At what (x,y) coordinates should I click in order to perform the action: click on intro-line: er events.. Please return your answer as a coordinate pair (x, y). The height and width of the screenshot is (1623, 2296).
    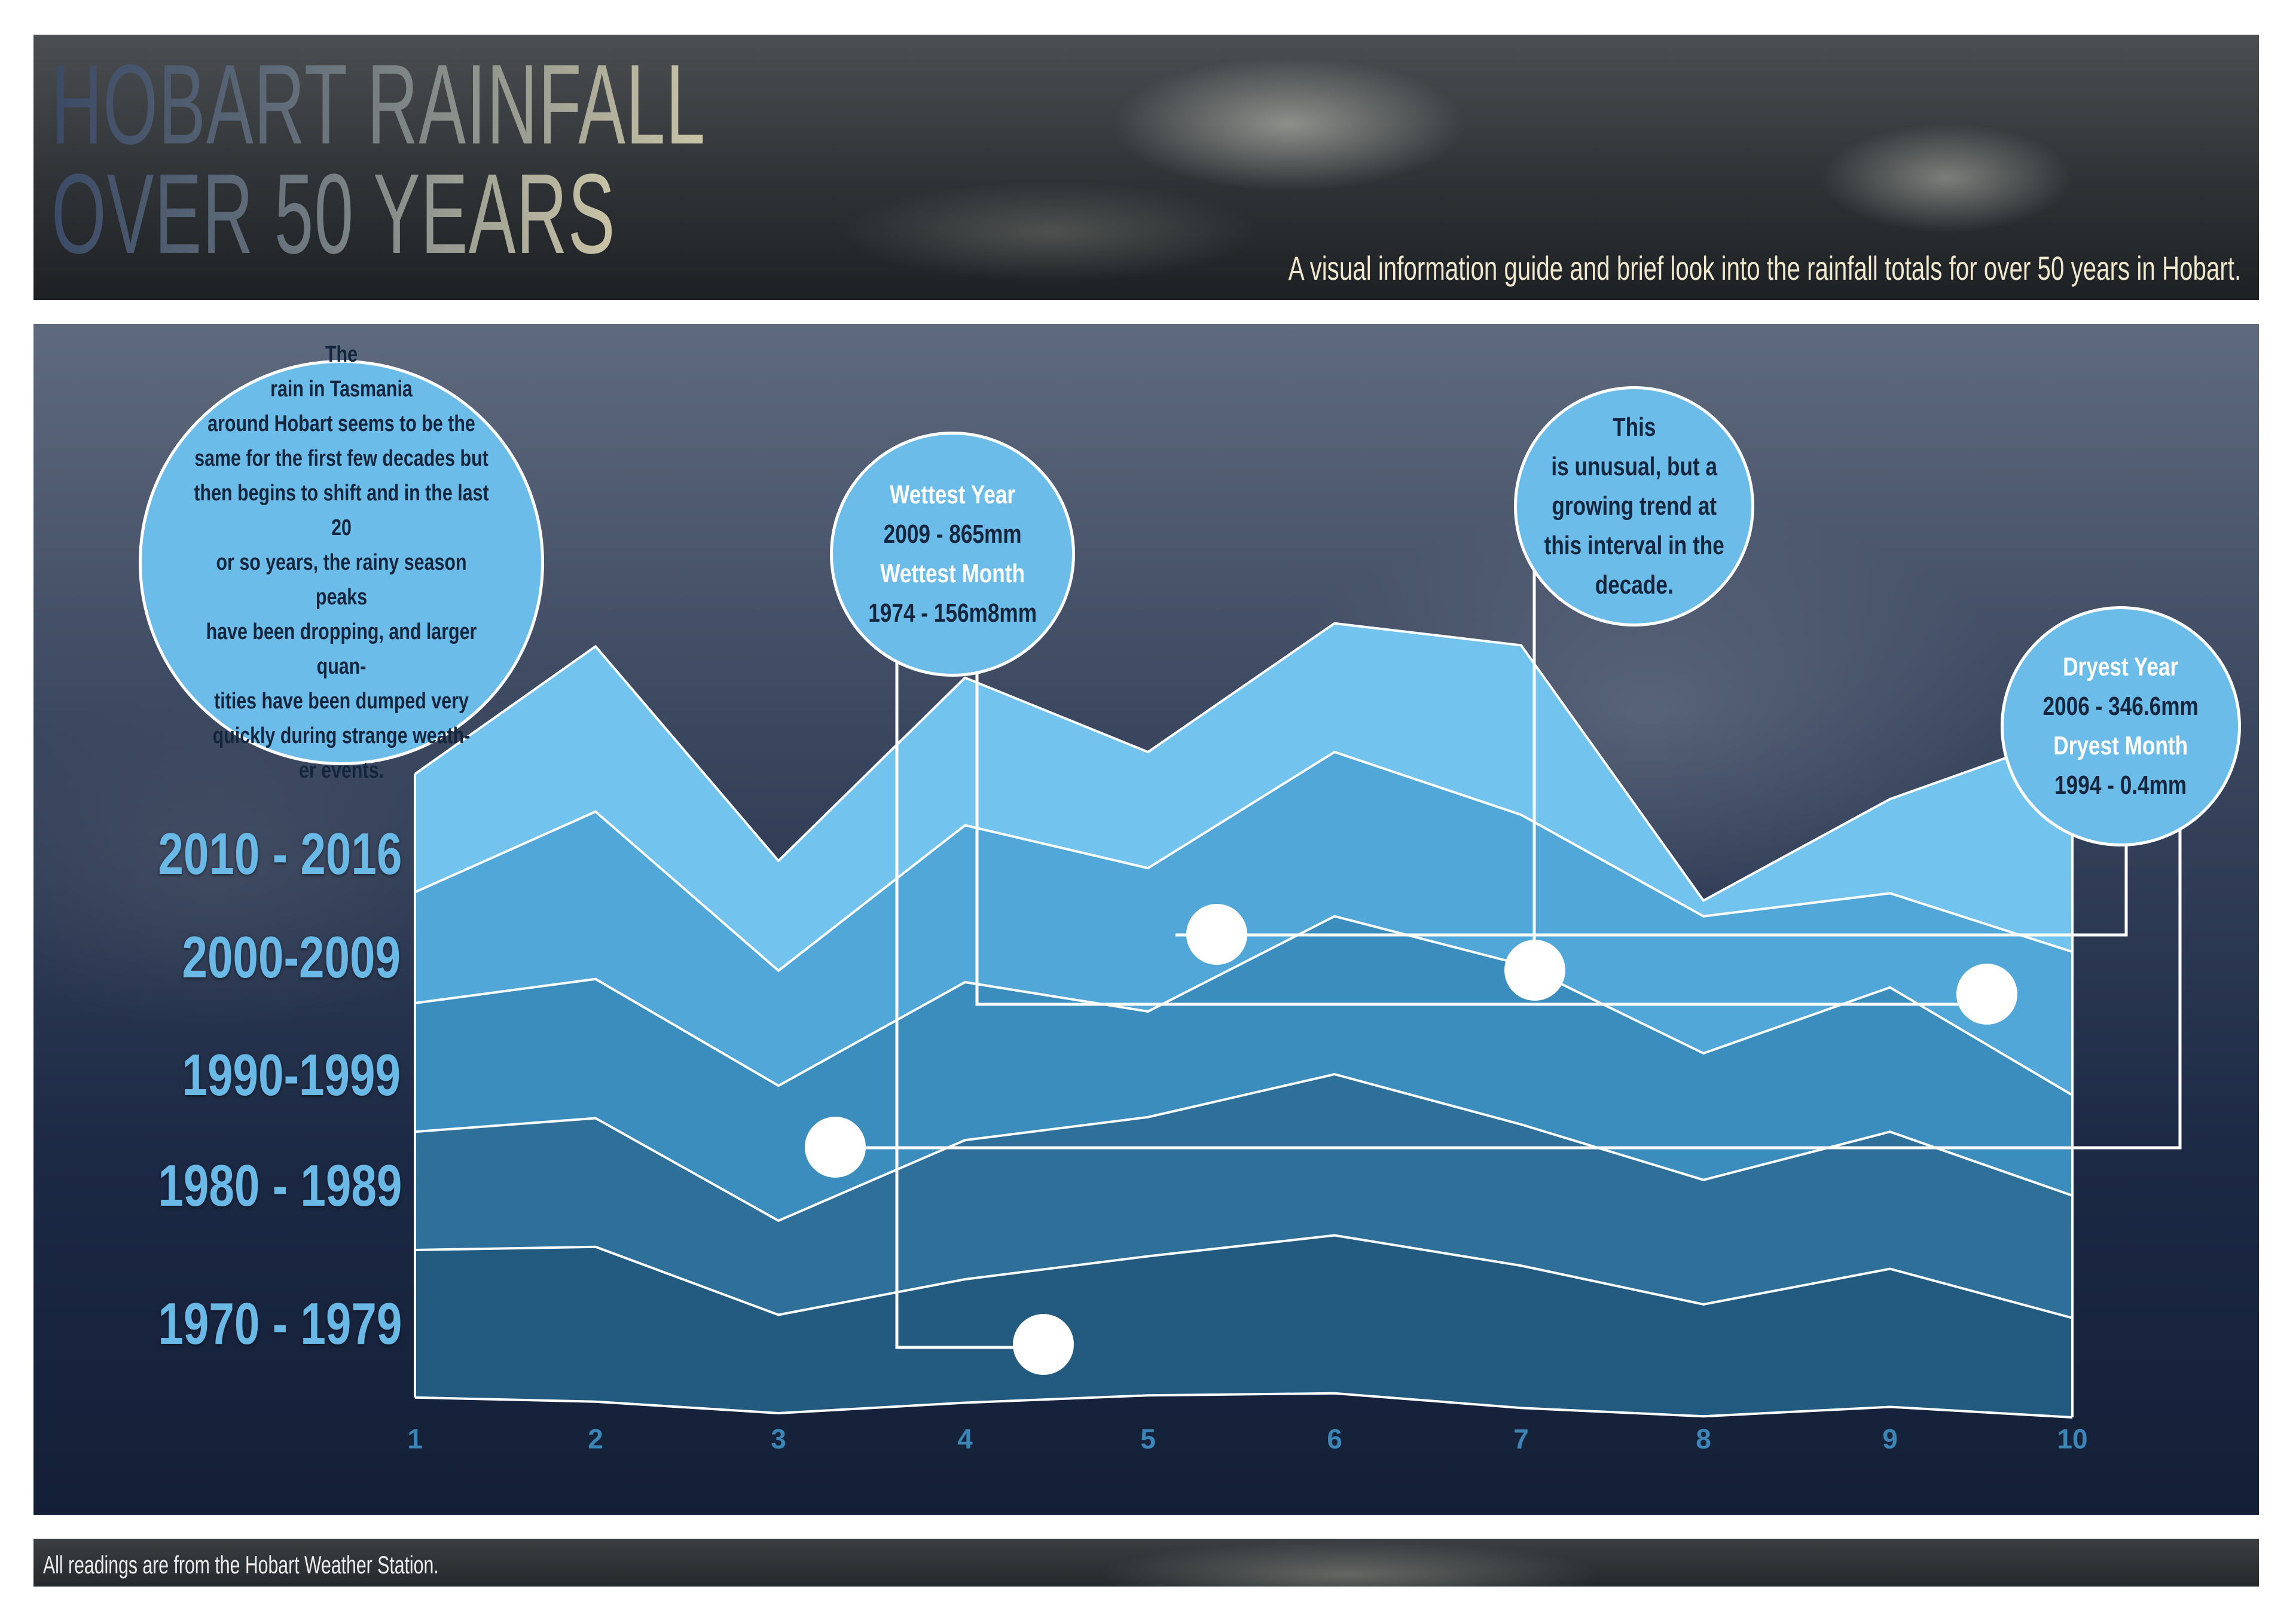
    Looking at the image, I should click on (341, 771).